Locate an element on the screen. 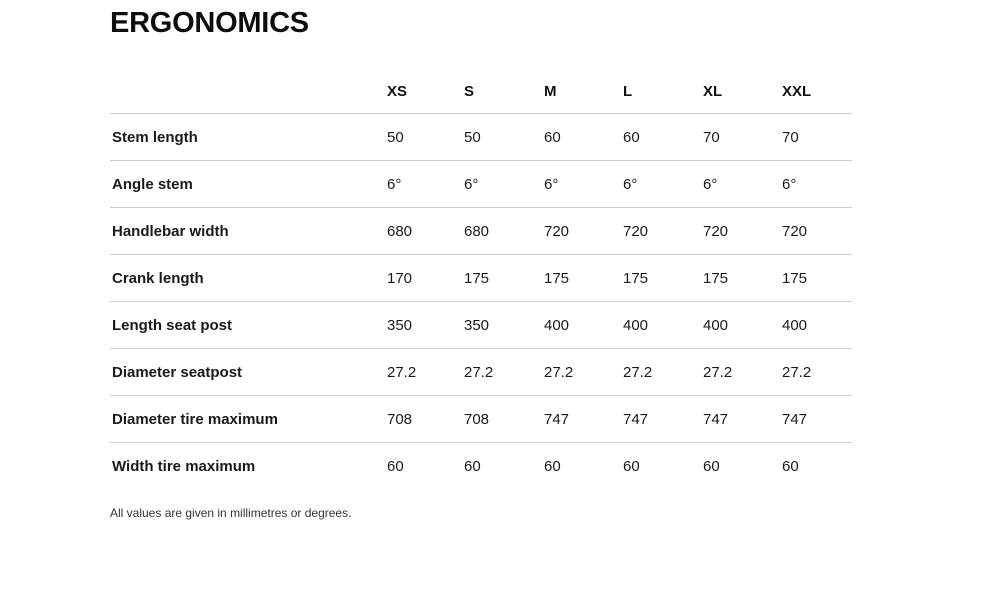 This screenshot has width=1000, height=608. size-header-m: M is located at coordinates (583, 91).